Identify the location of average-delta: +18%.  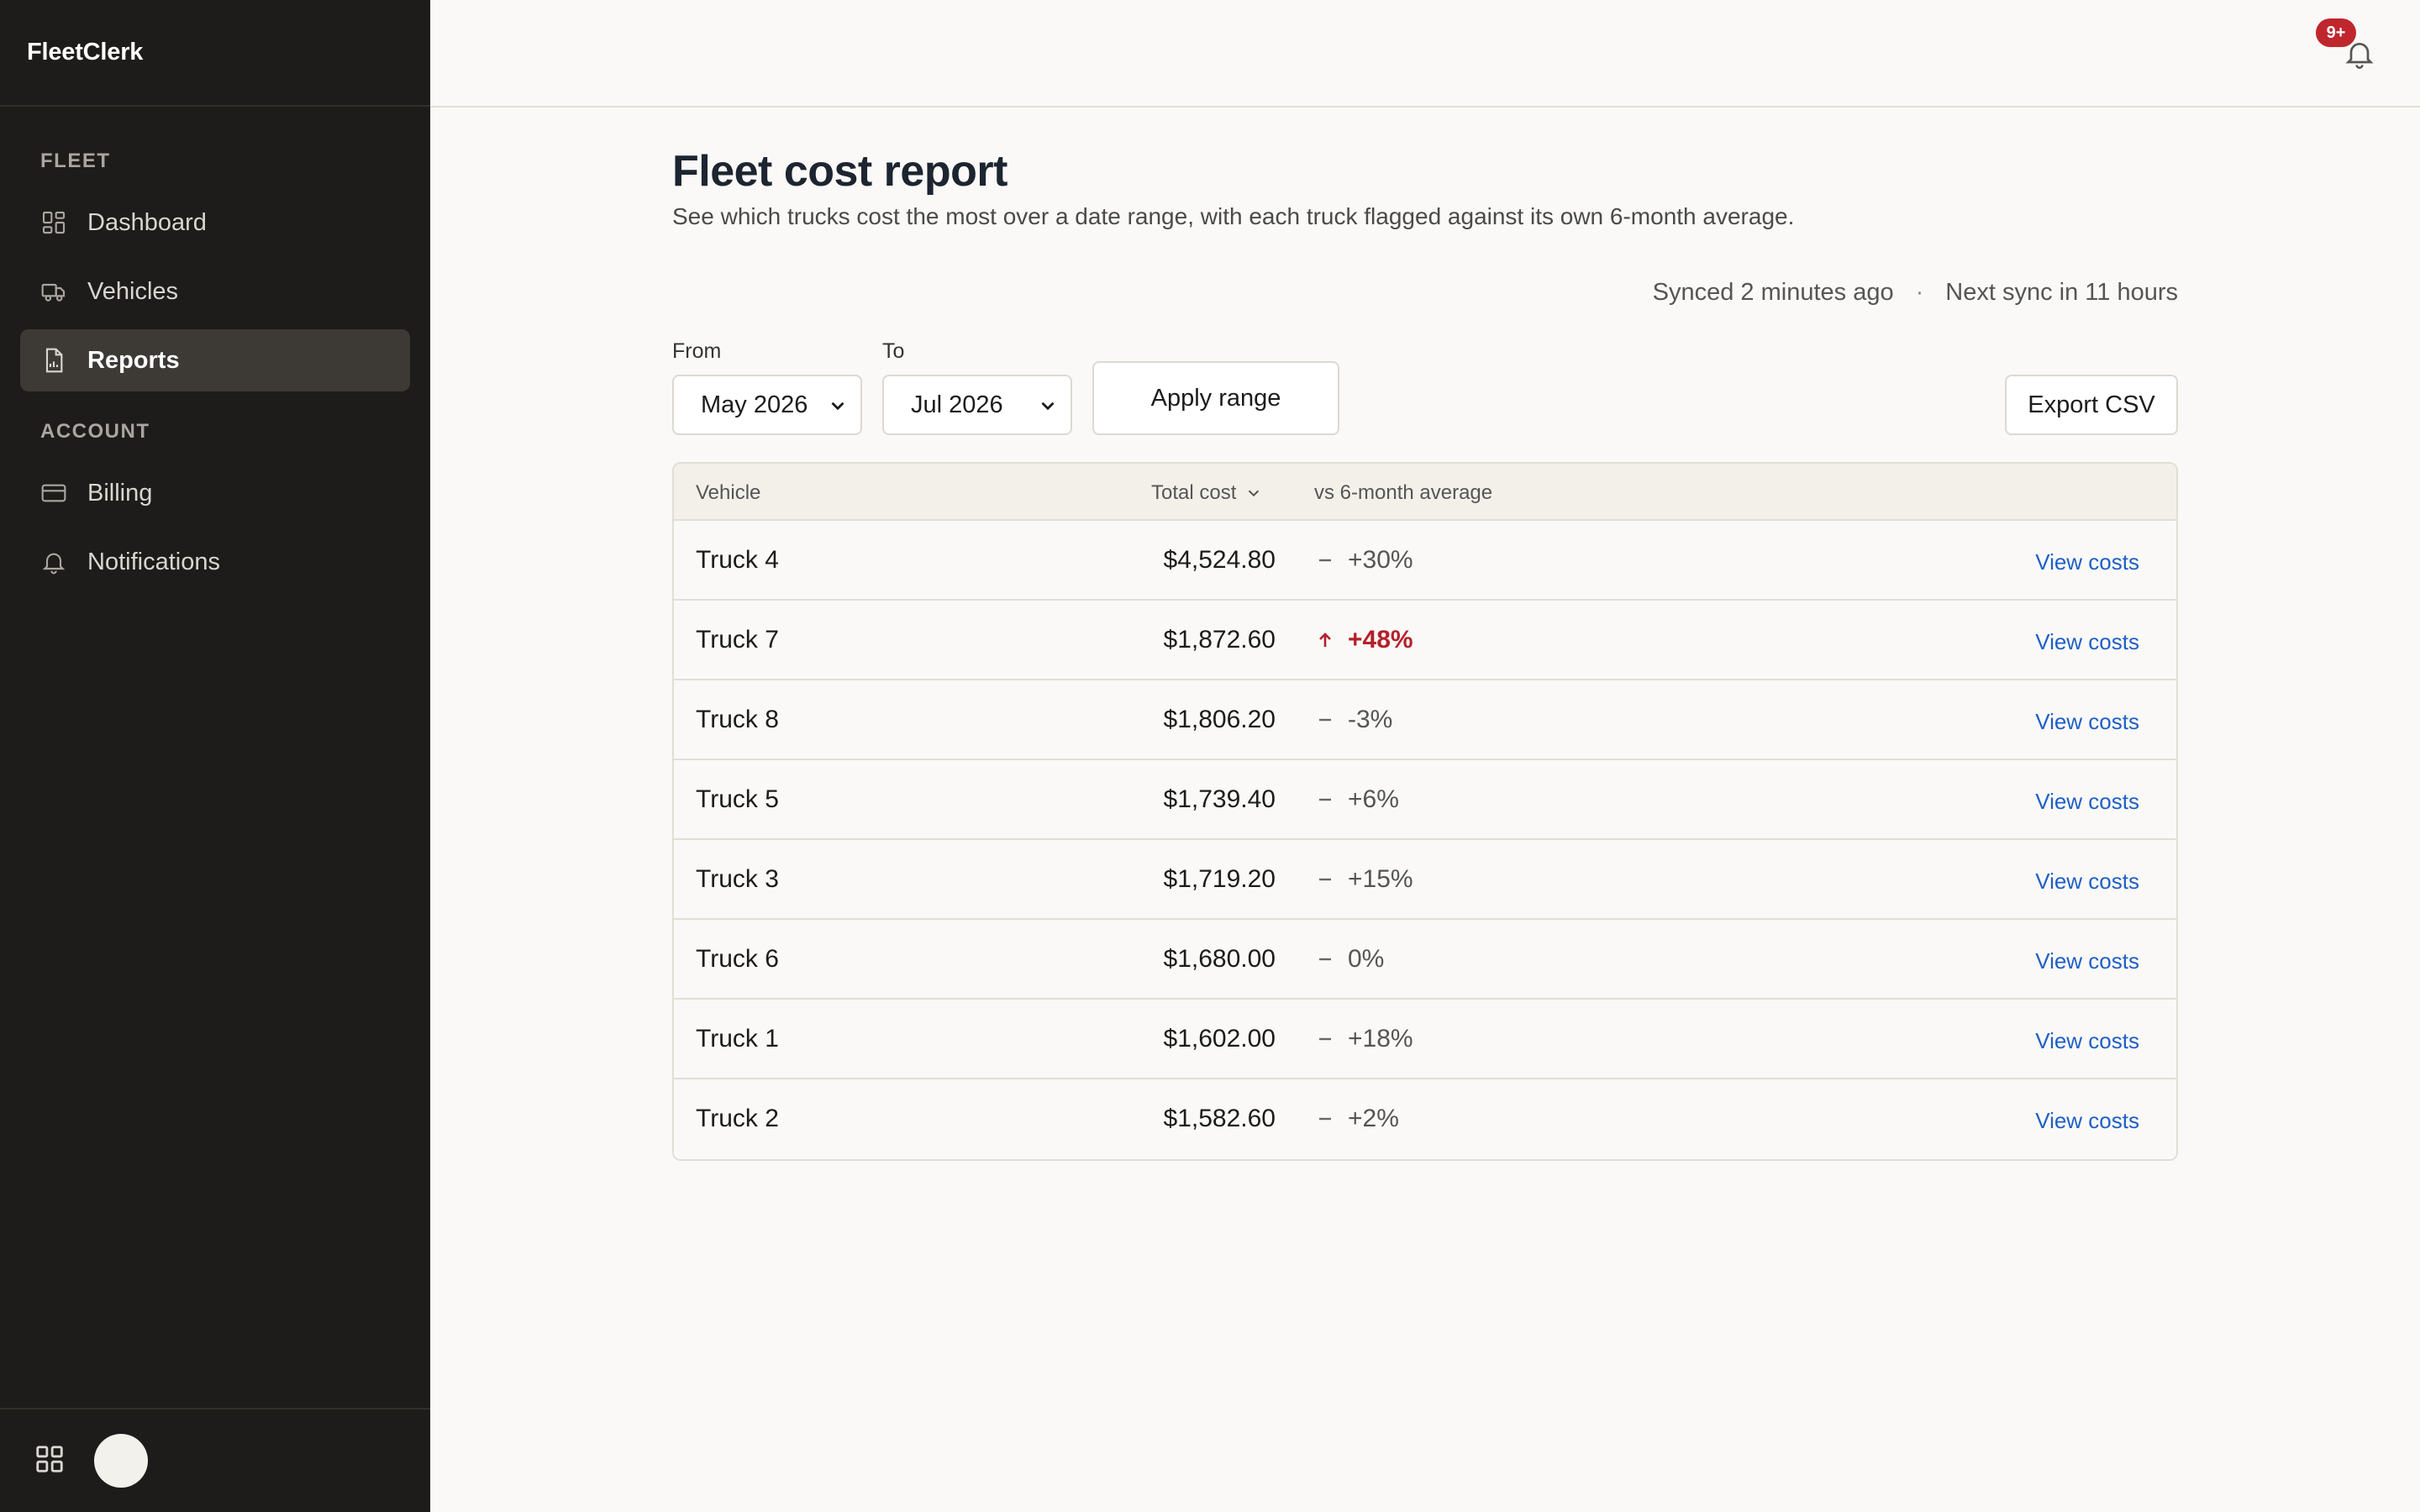
(1363, 1039).